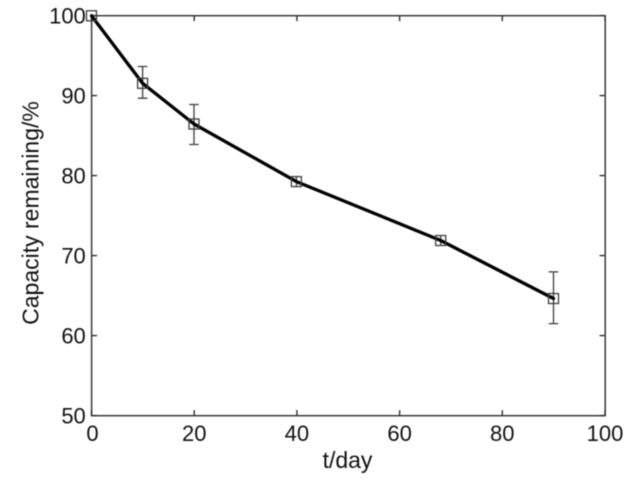 Image resolution: width=640 pixels, height=482 pixels. What do you see at coordinates (297, 433) in the screenshot?
I see `svg-text: 40` at bounding box center [297, 433].